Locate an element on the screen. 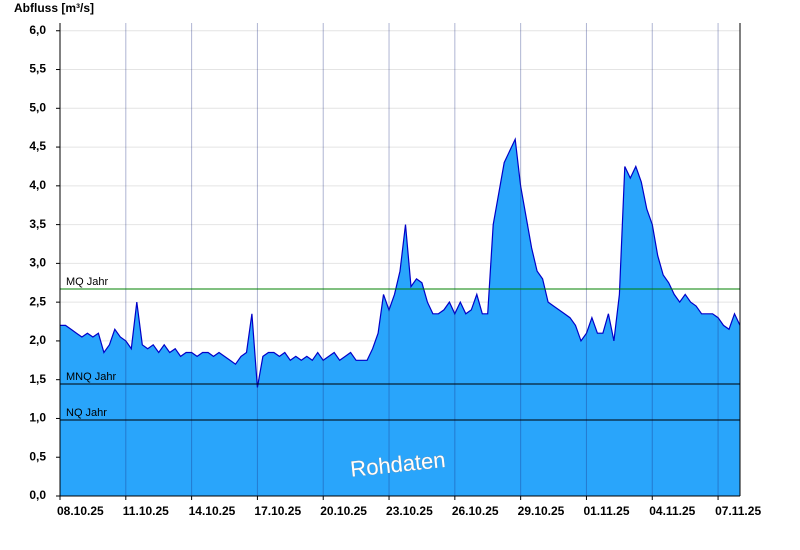 This screenshot has width=800, height=550. reference-label: MQ Jahr is located at coordinates (87, 282).